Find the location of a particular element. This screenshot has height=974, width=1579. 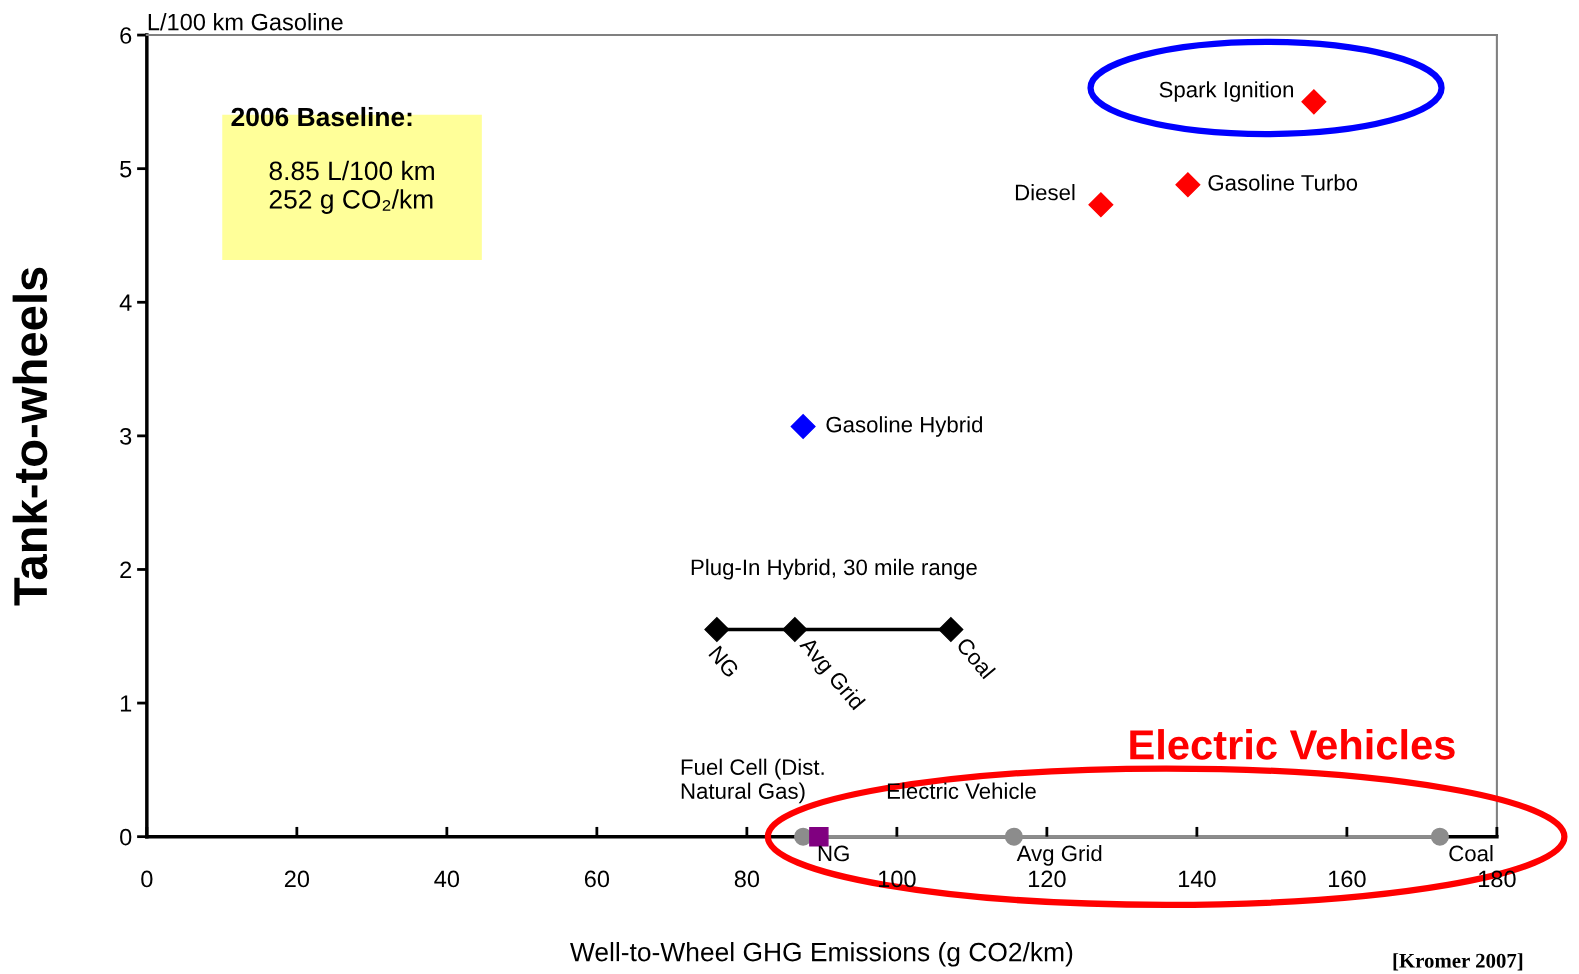

x-tick-label: 160 is located at coordinates (1347, 879).